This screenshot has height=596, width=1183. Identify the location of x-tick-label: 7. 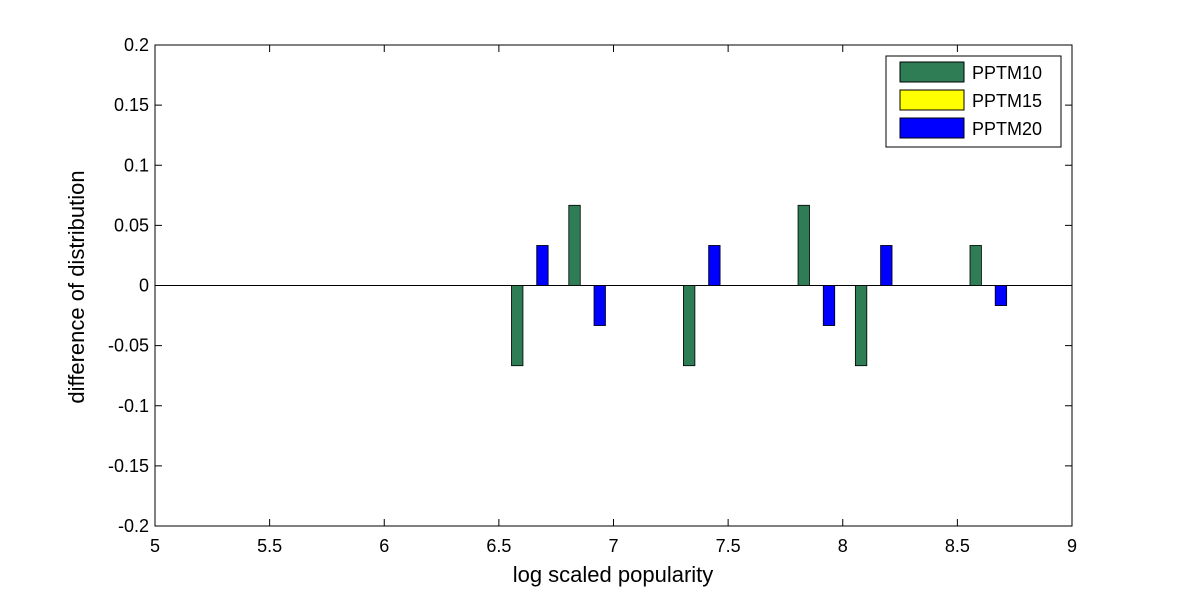
(613, 546).